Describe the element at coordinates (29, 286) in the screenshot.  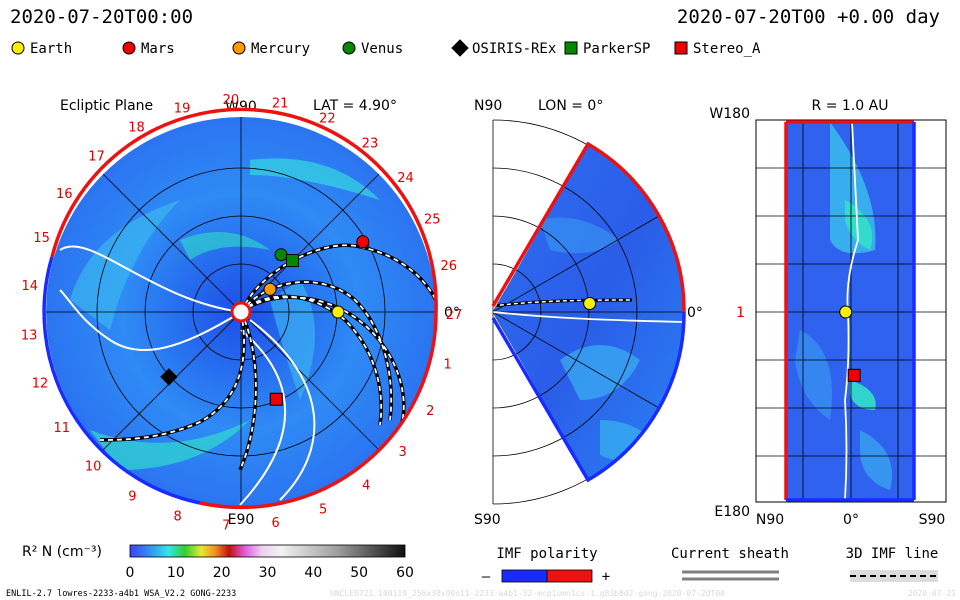
I see `carrington-label: 14` at that location.